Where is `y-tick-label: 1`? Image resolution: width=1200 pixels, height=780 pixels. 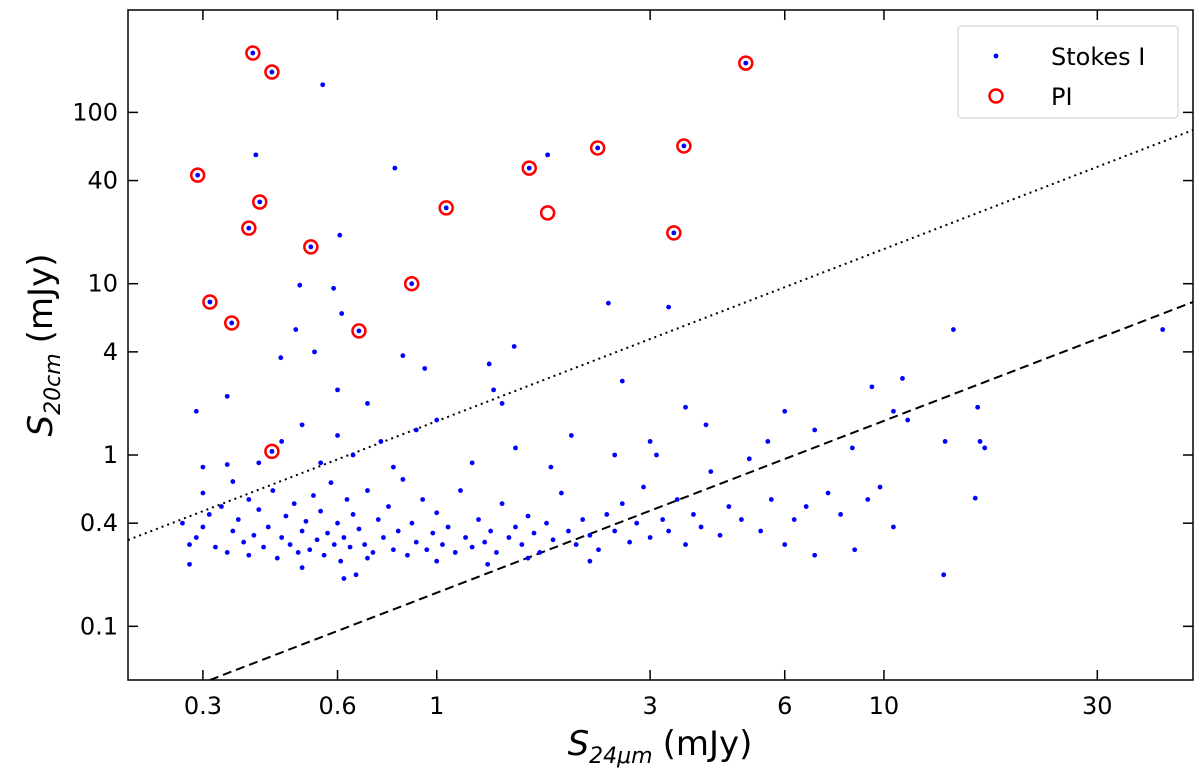
y-tick-label: 1 is located at coordinates (110, 455).